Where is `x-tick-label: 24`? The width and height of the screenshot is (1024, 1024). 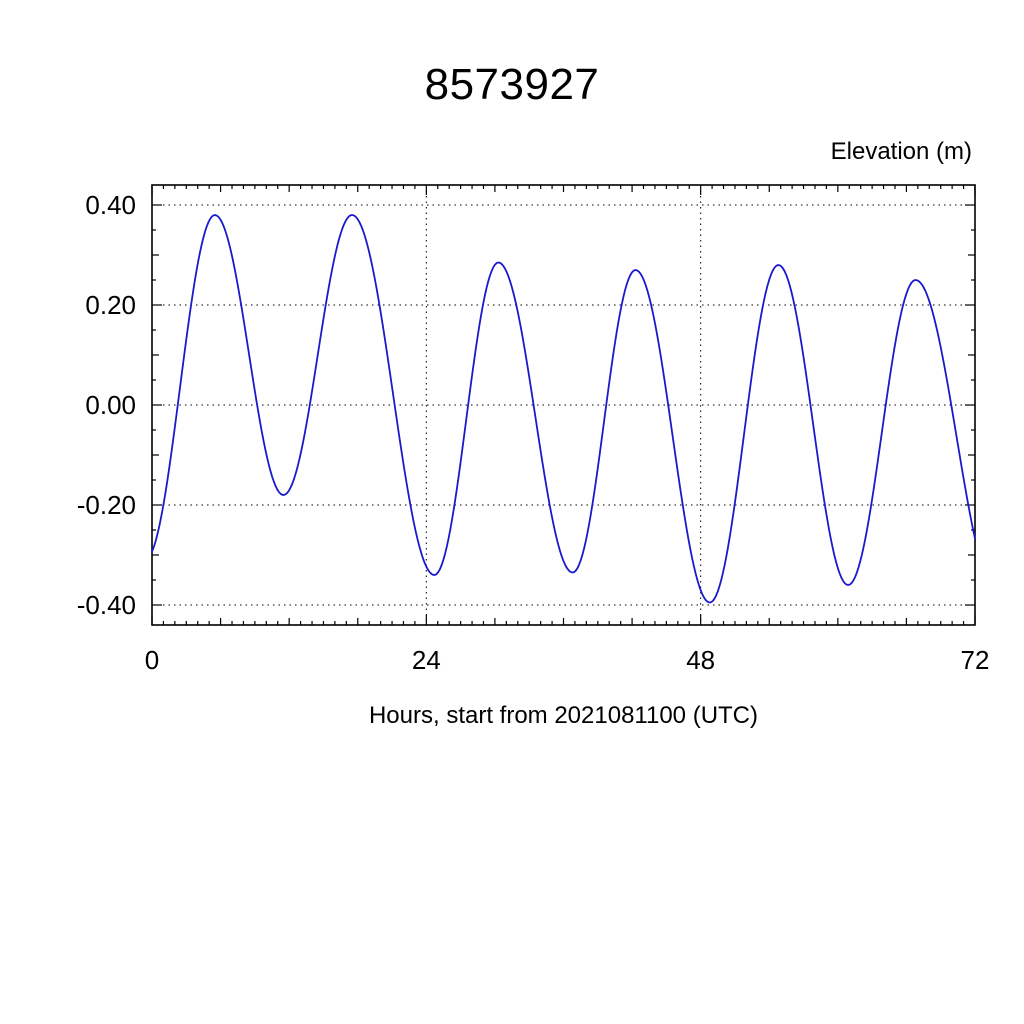
x-tick-label: 24 is located at coordinates (426, 660).